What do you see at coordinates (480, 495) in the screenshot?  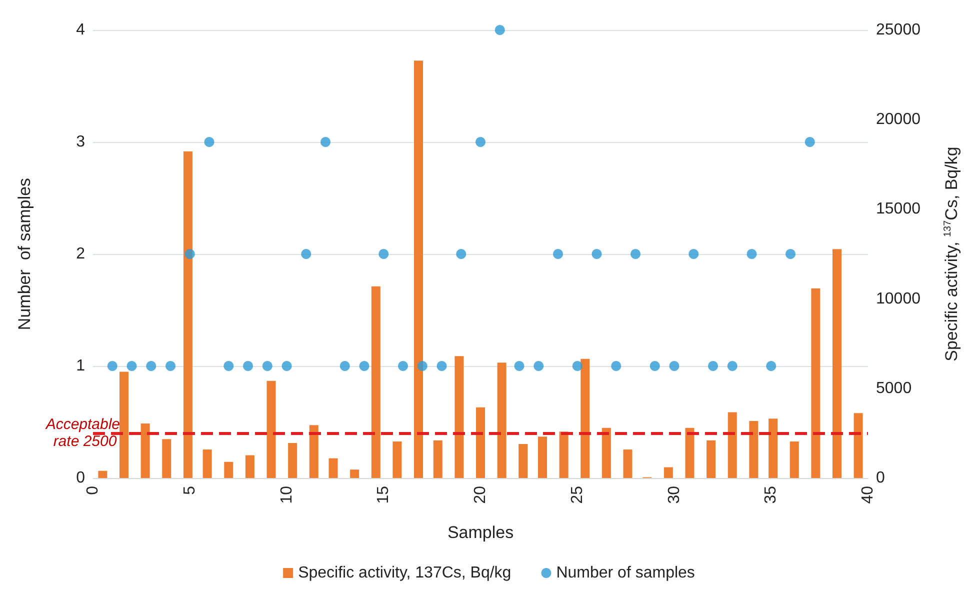 I see `x-tick-label: 20` at bounding box center [480, 495].